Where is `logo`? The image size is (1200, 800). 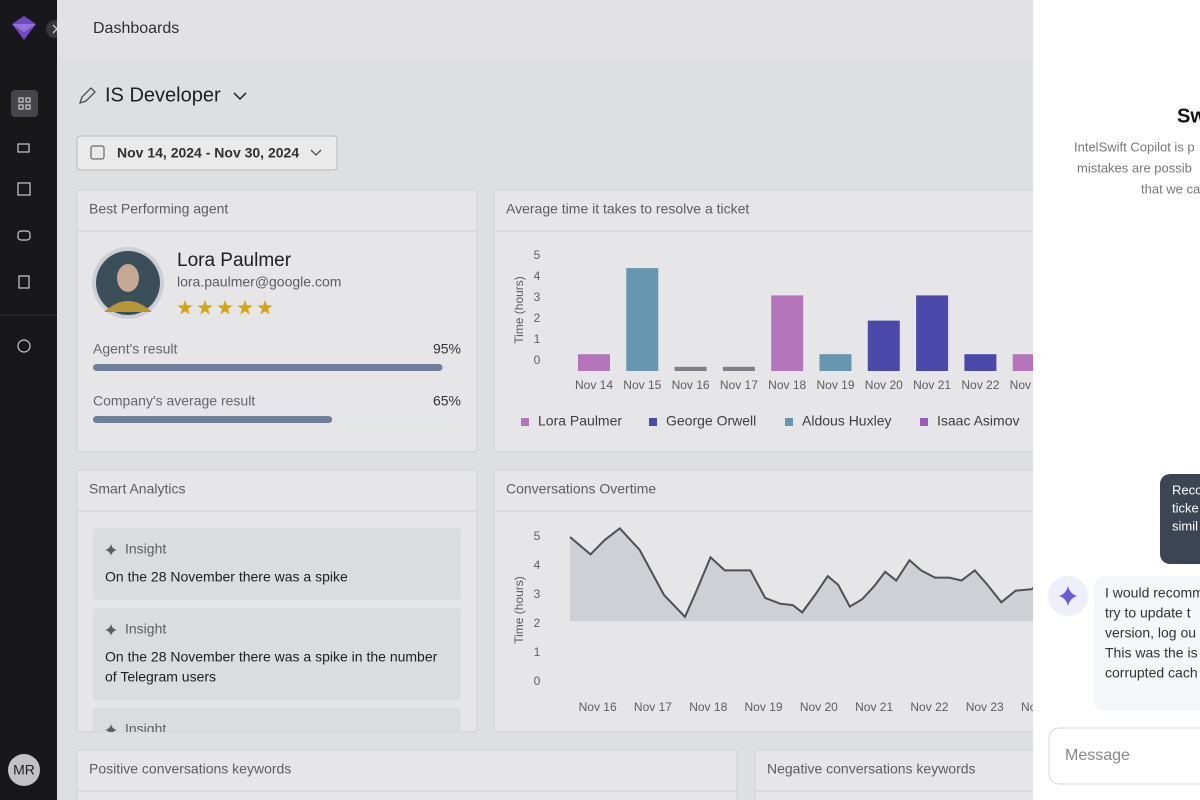 logo is located at coordinates (24, 28).